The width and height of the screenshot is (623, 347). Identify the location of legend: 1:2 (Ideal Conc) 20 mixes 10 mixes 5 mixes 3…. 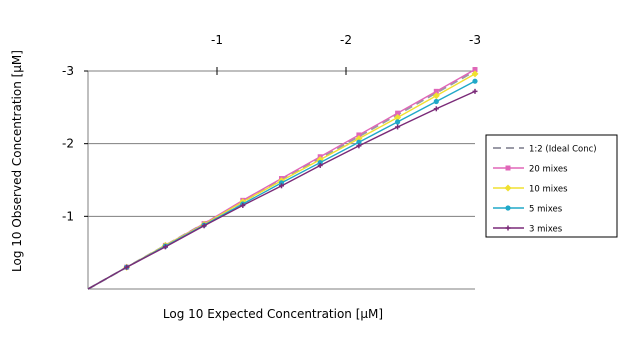
(551, 186).